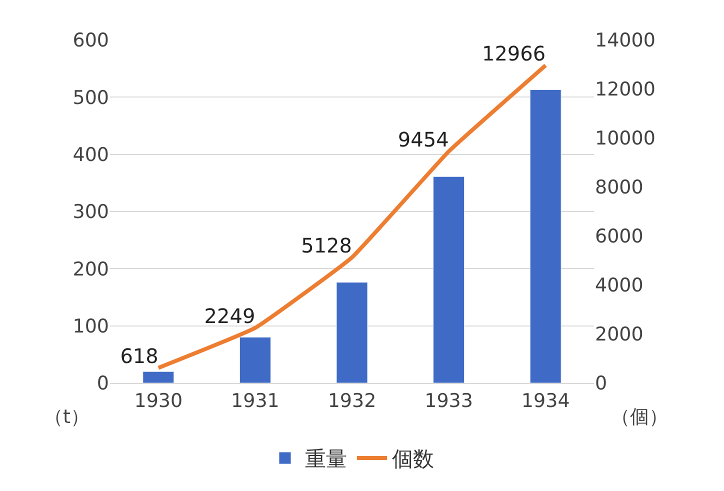  Describe the element at coordinates (158, 401) in the screenshot. I see `x-tick-label: 1930` at that location.